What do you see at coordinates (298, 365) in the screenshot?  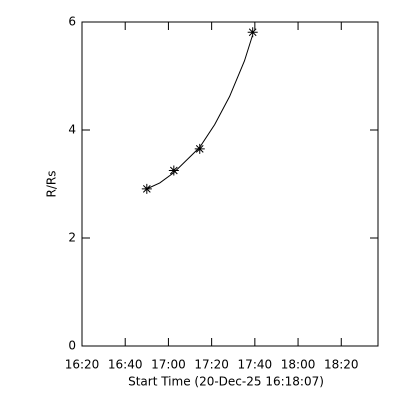 I see `x-tick-label: 18:00` at bounding box center [298, 365].